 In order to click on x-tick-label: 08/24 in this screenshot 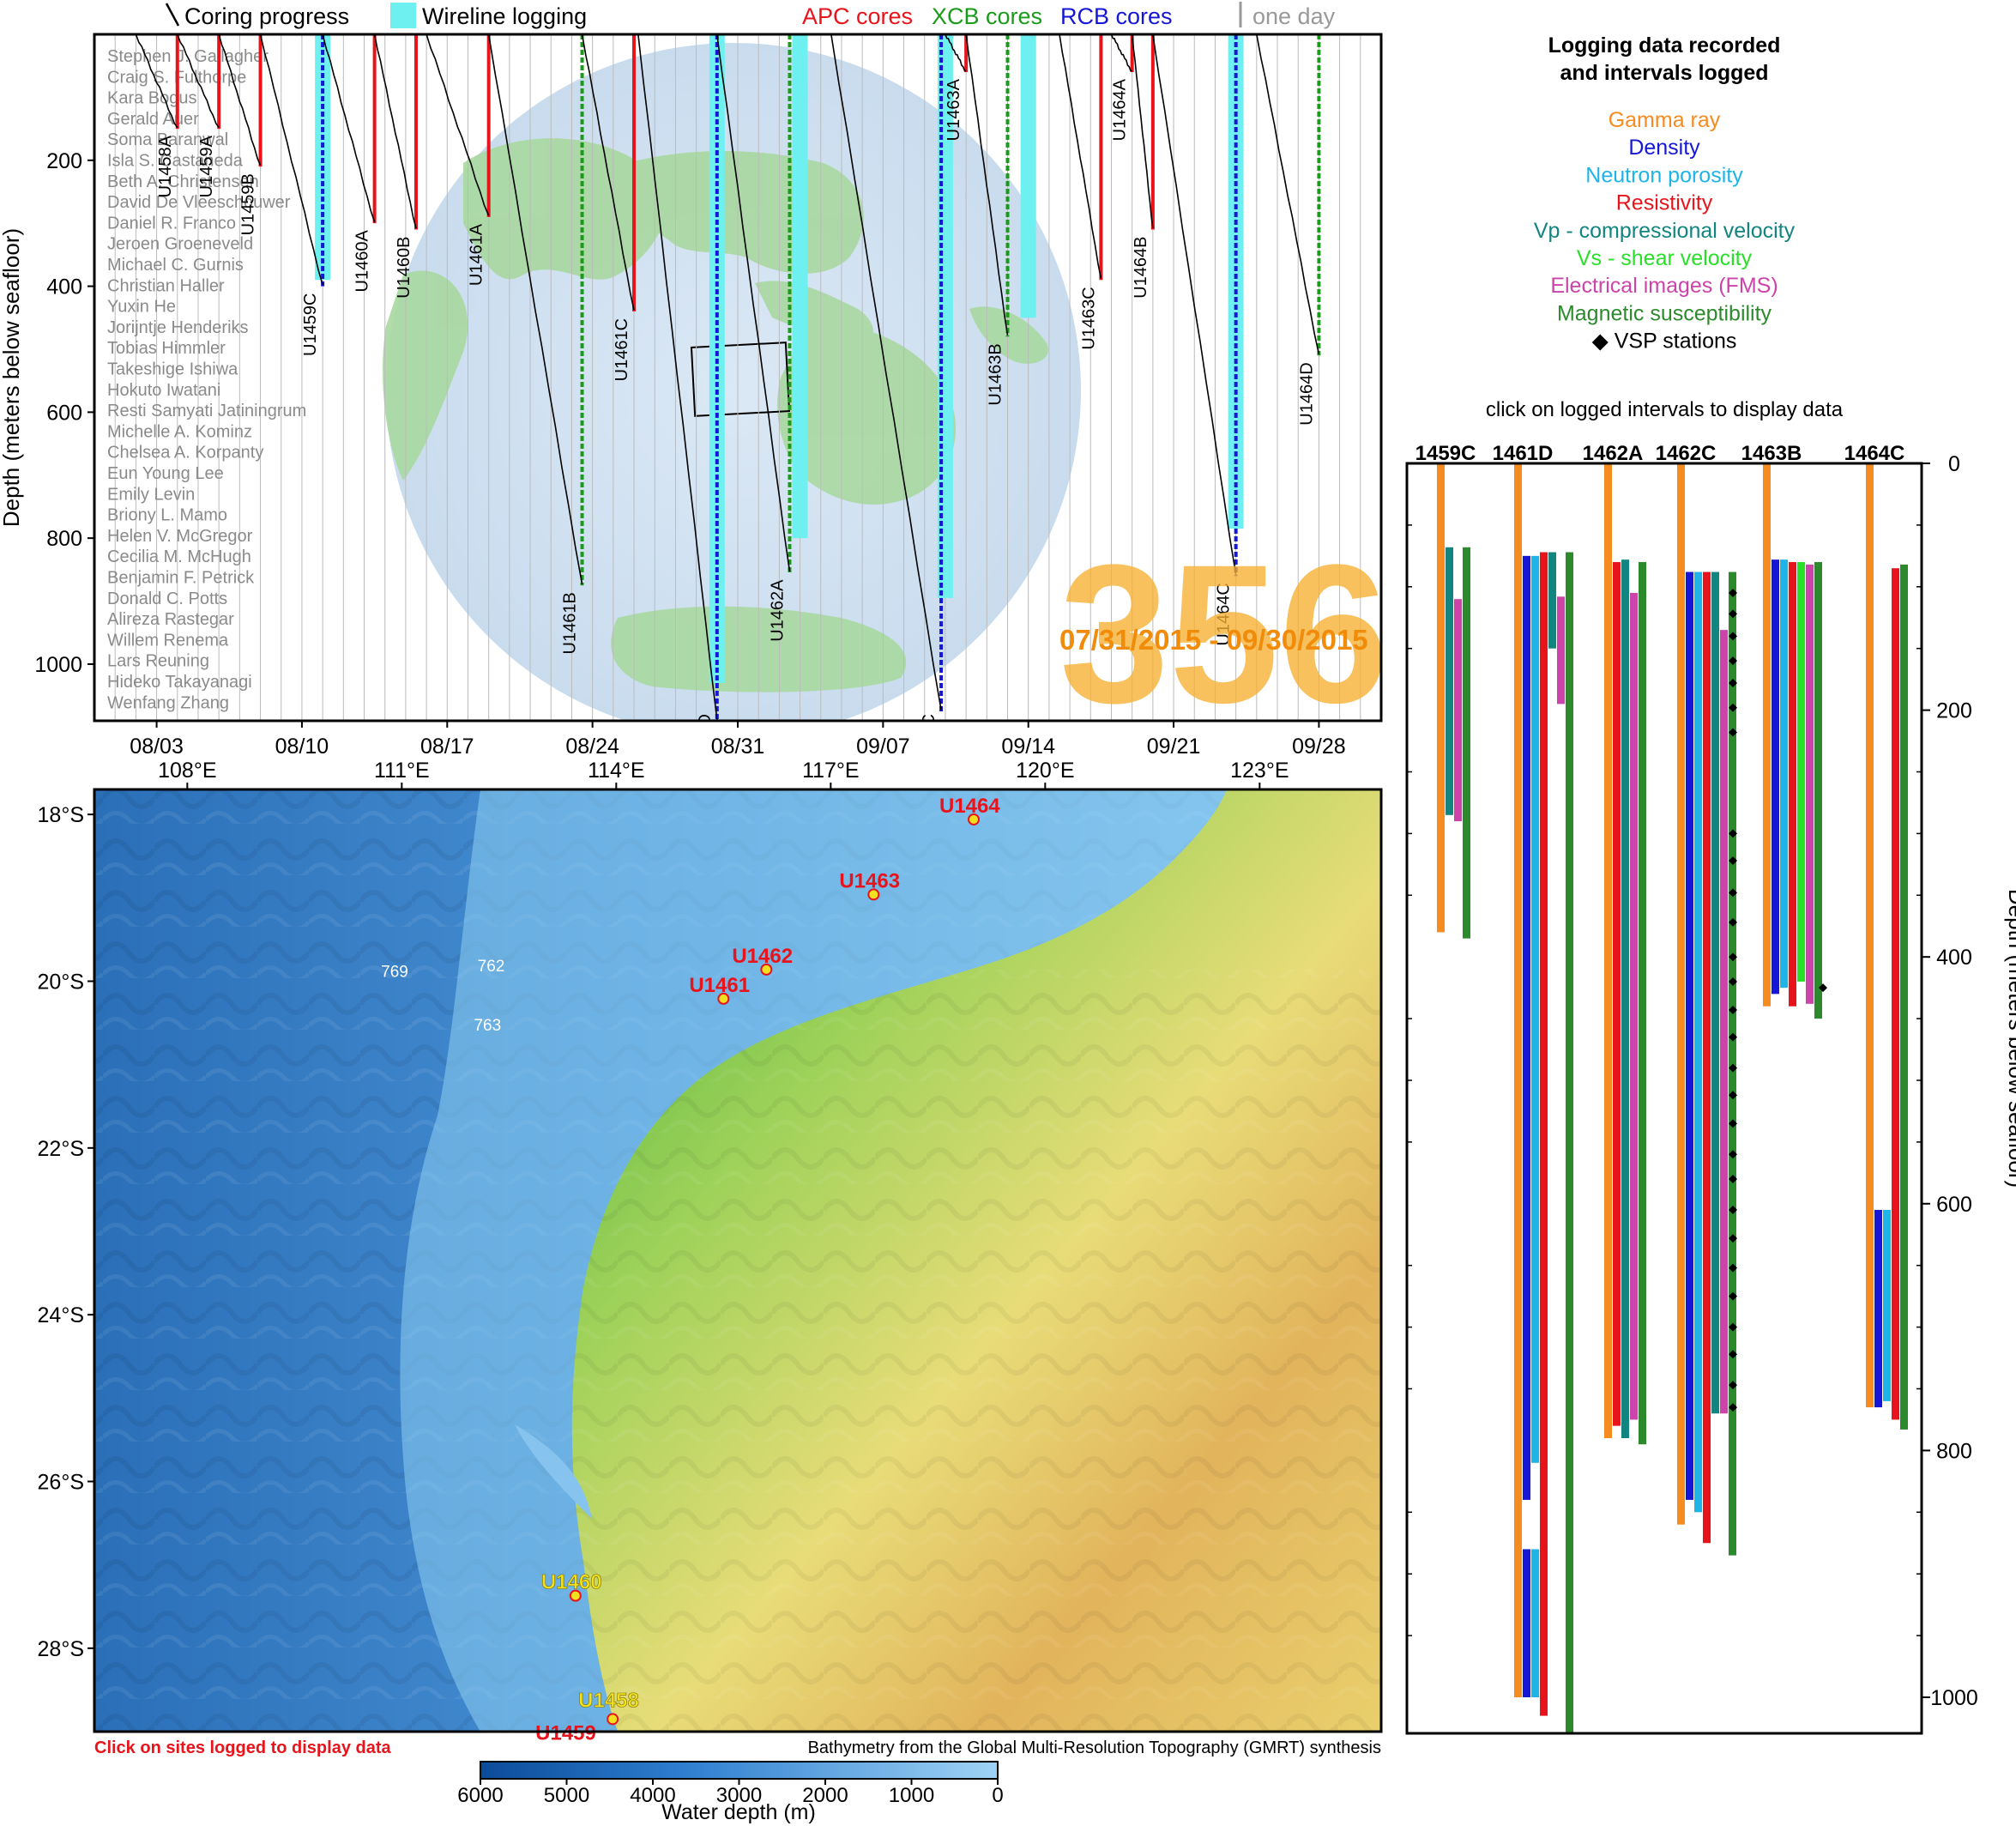, I will do `click(592, 747)`.